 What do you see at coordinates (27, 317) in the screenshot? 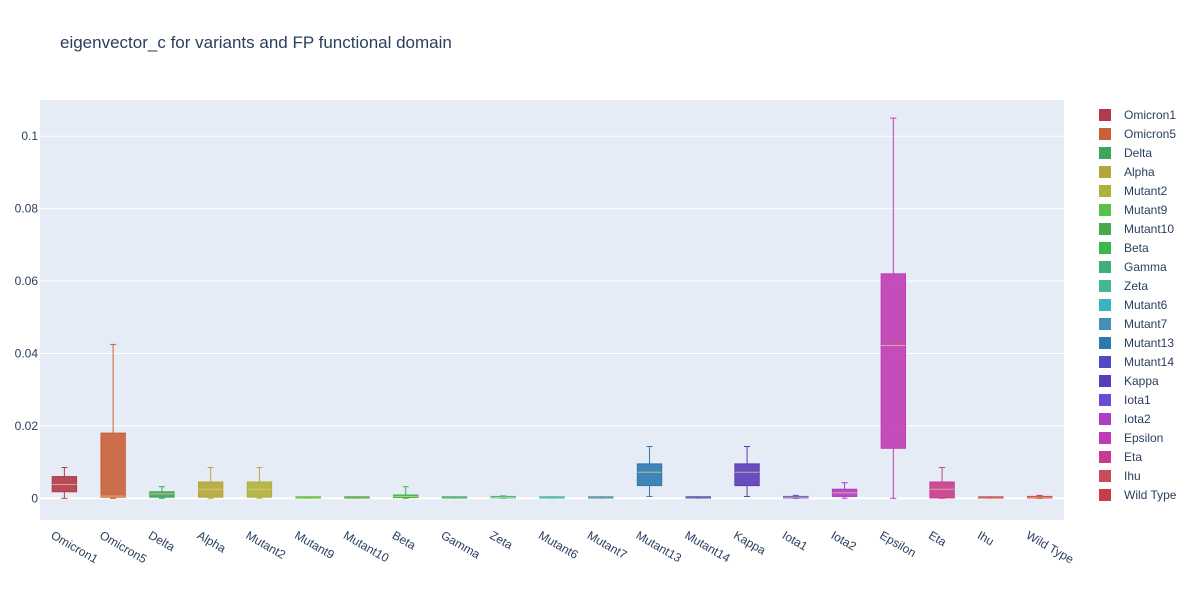
I see `y-axis-ticks: 0 0.02 0.04 0.06 0.08 0.1` at bounding box center [27, 317].